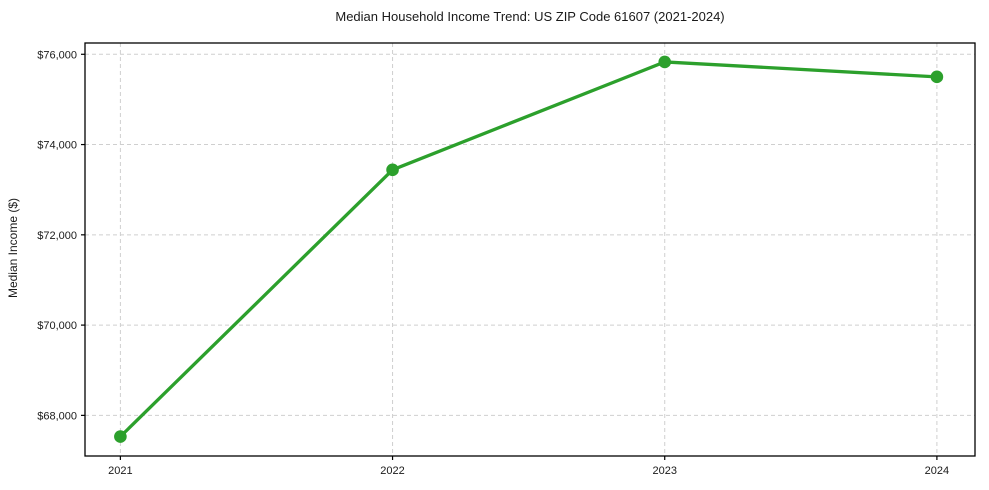 The image size is (989, 490). What do you see at coordinates (120, 471) in the screenshot?
I see `x-tick-label: 2021` at bounding box center [120, 471].